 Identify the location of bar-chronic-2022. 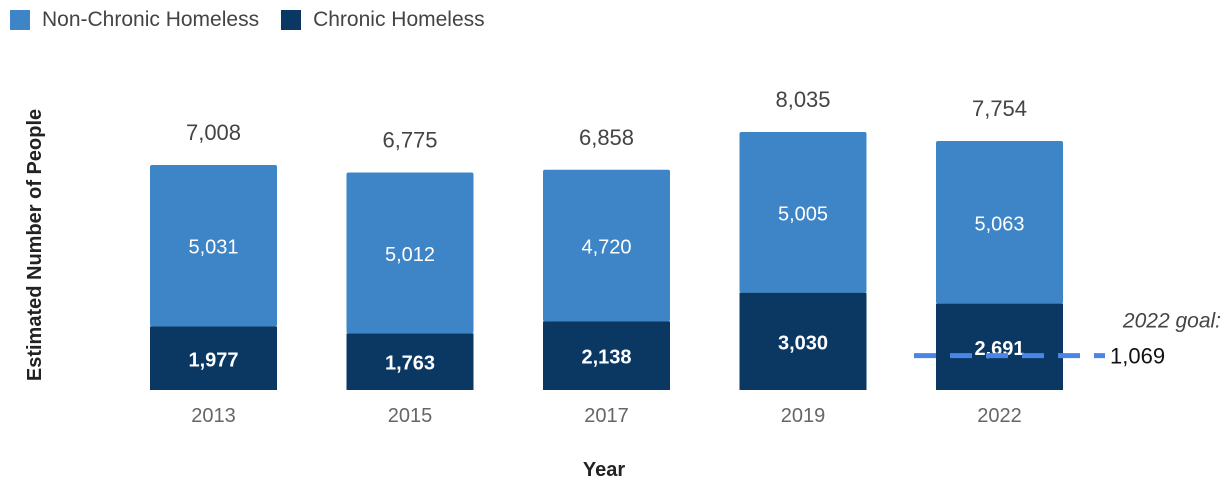
(999, 346).